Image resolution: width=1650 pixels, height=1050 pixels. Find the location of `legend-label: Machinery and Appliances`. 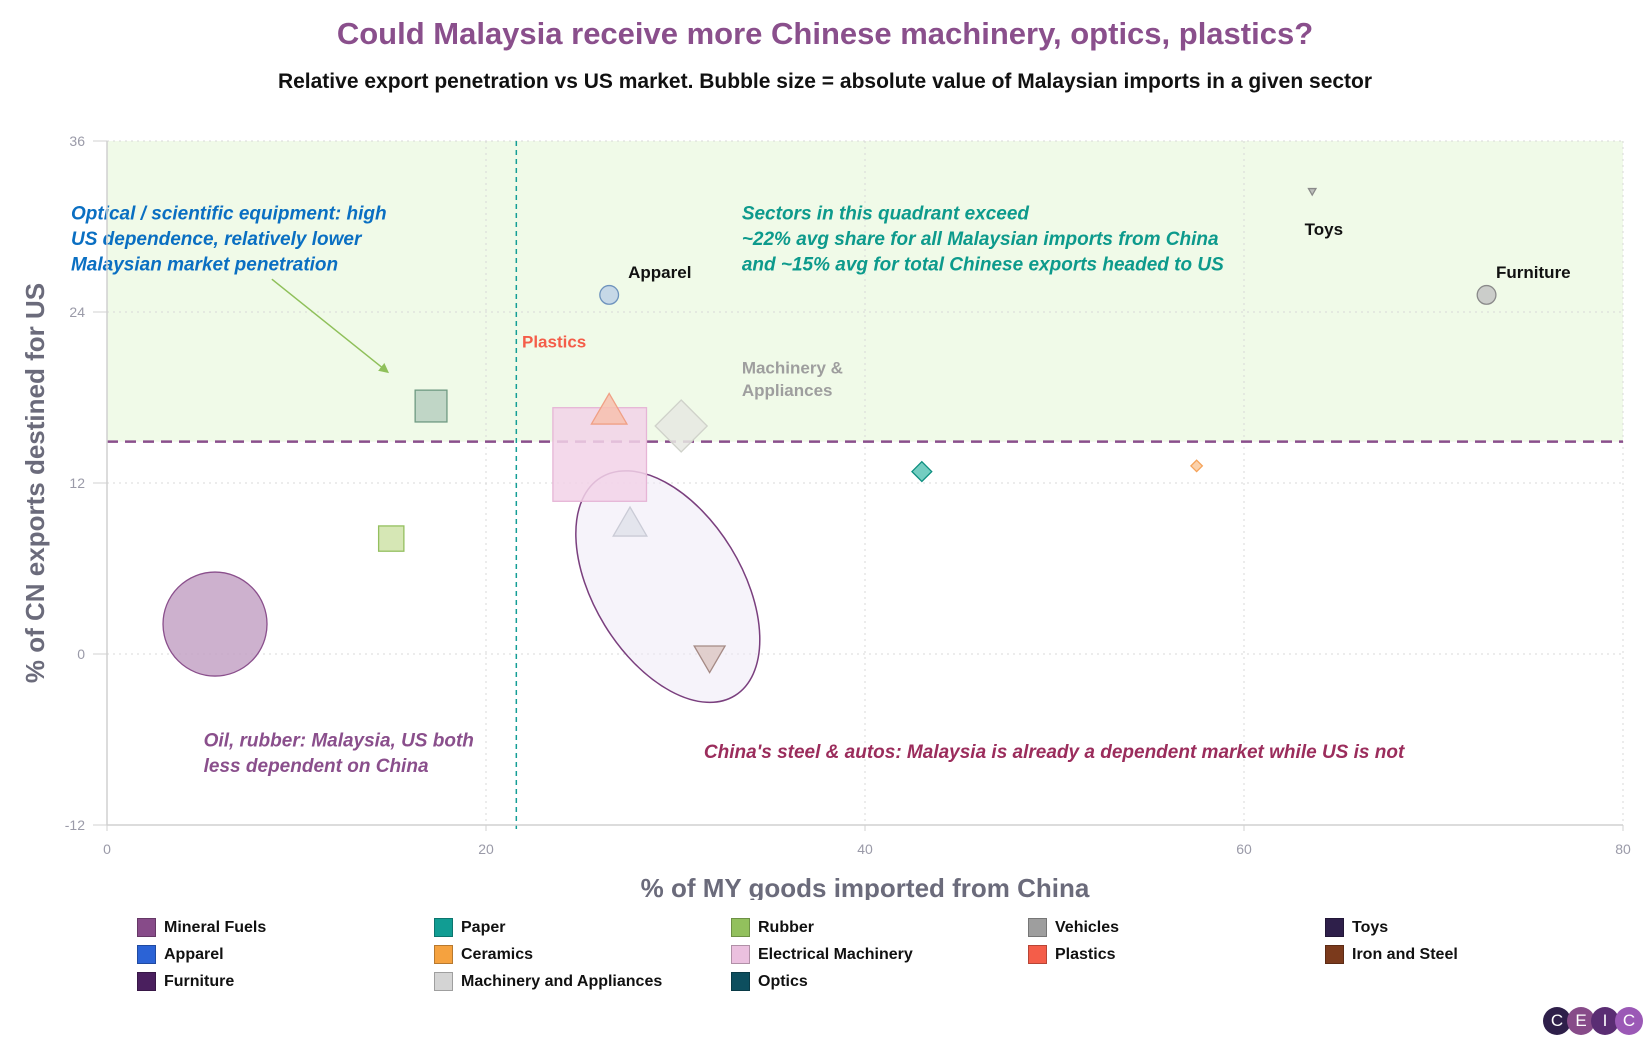

legend-label: Machinery and Appliances is located at coordinates (562, 981).